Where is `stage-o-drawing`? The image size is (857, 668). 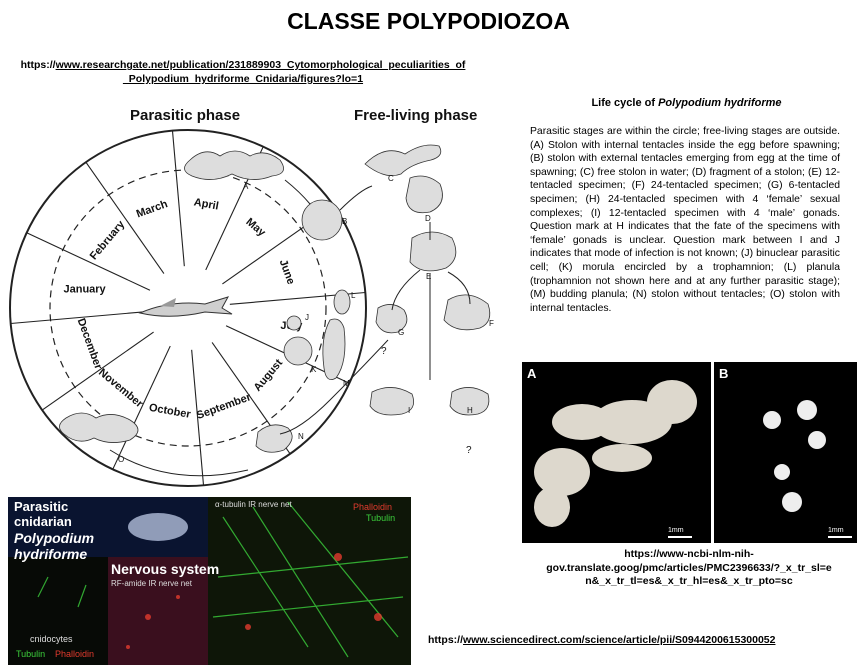
stage-o-drawing is located at coordinates (99, 427).